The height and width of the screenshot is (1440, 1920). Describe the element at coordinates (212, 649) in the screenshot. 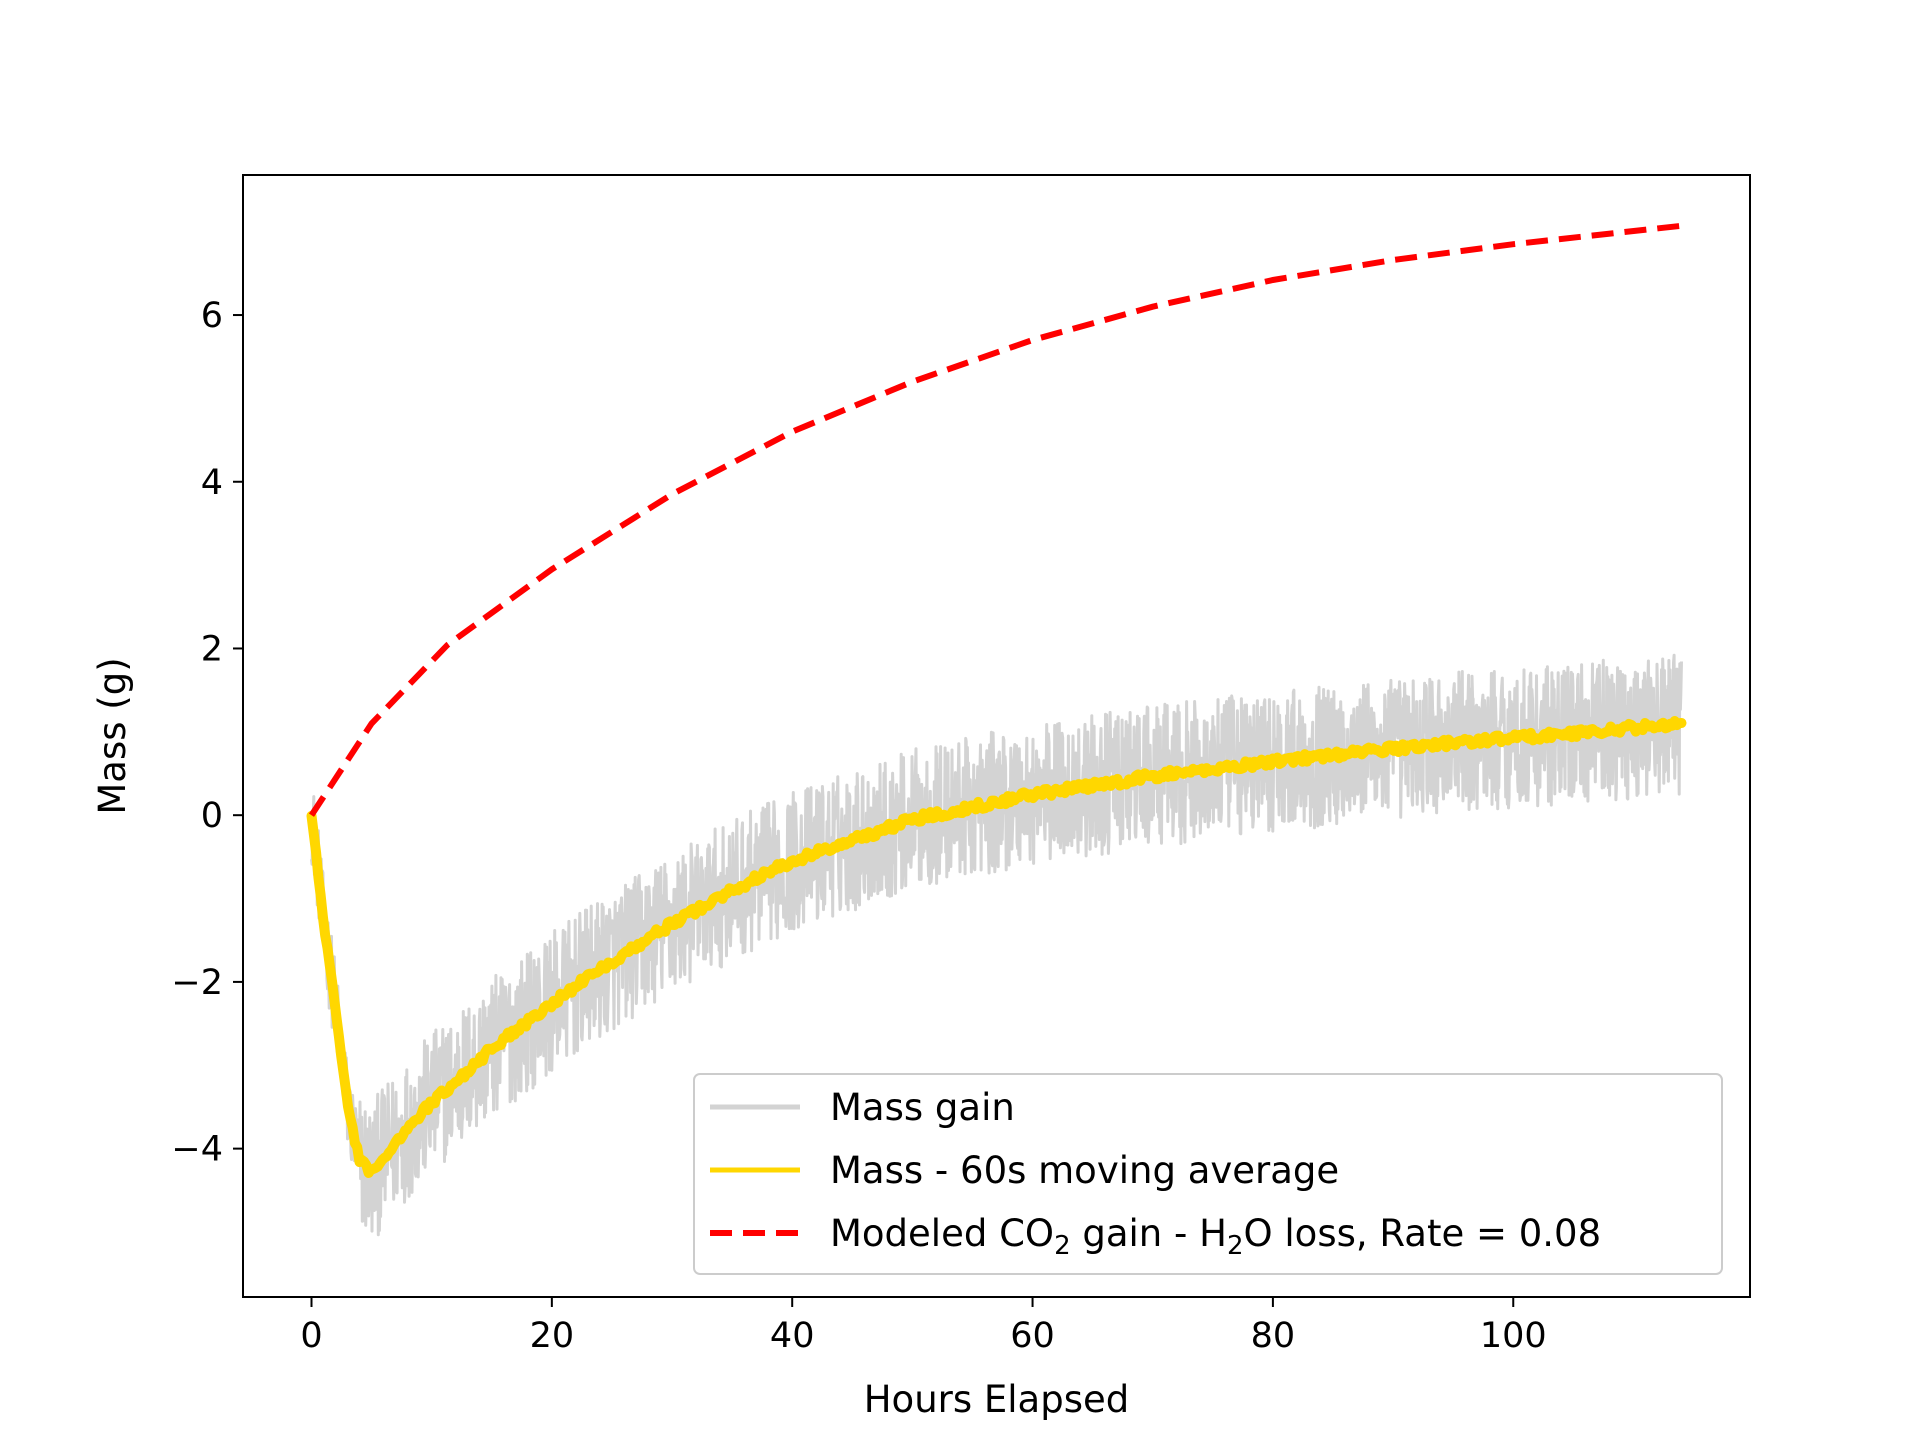

I see `y-tick-label: 2` at that location.